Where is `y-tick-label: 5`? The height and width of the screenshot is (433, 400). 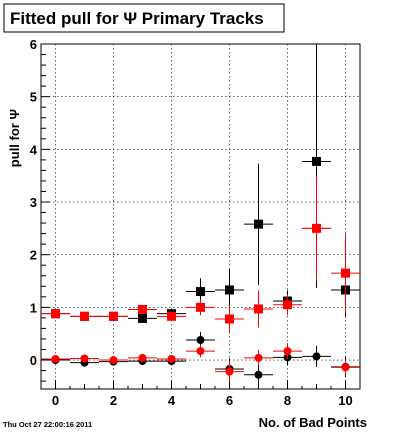
y-tick-label: 5 is located at coordinates (33, 97).